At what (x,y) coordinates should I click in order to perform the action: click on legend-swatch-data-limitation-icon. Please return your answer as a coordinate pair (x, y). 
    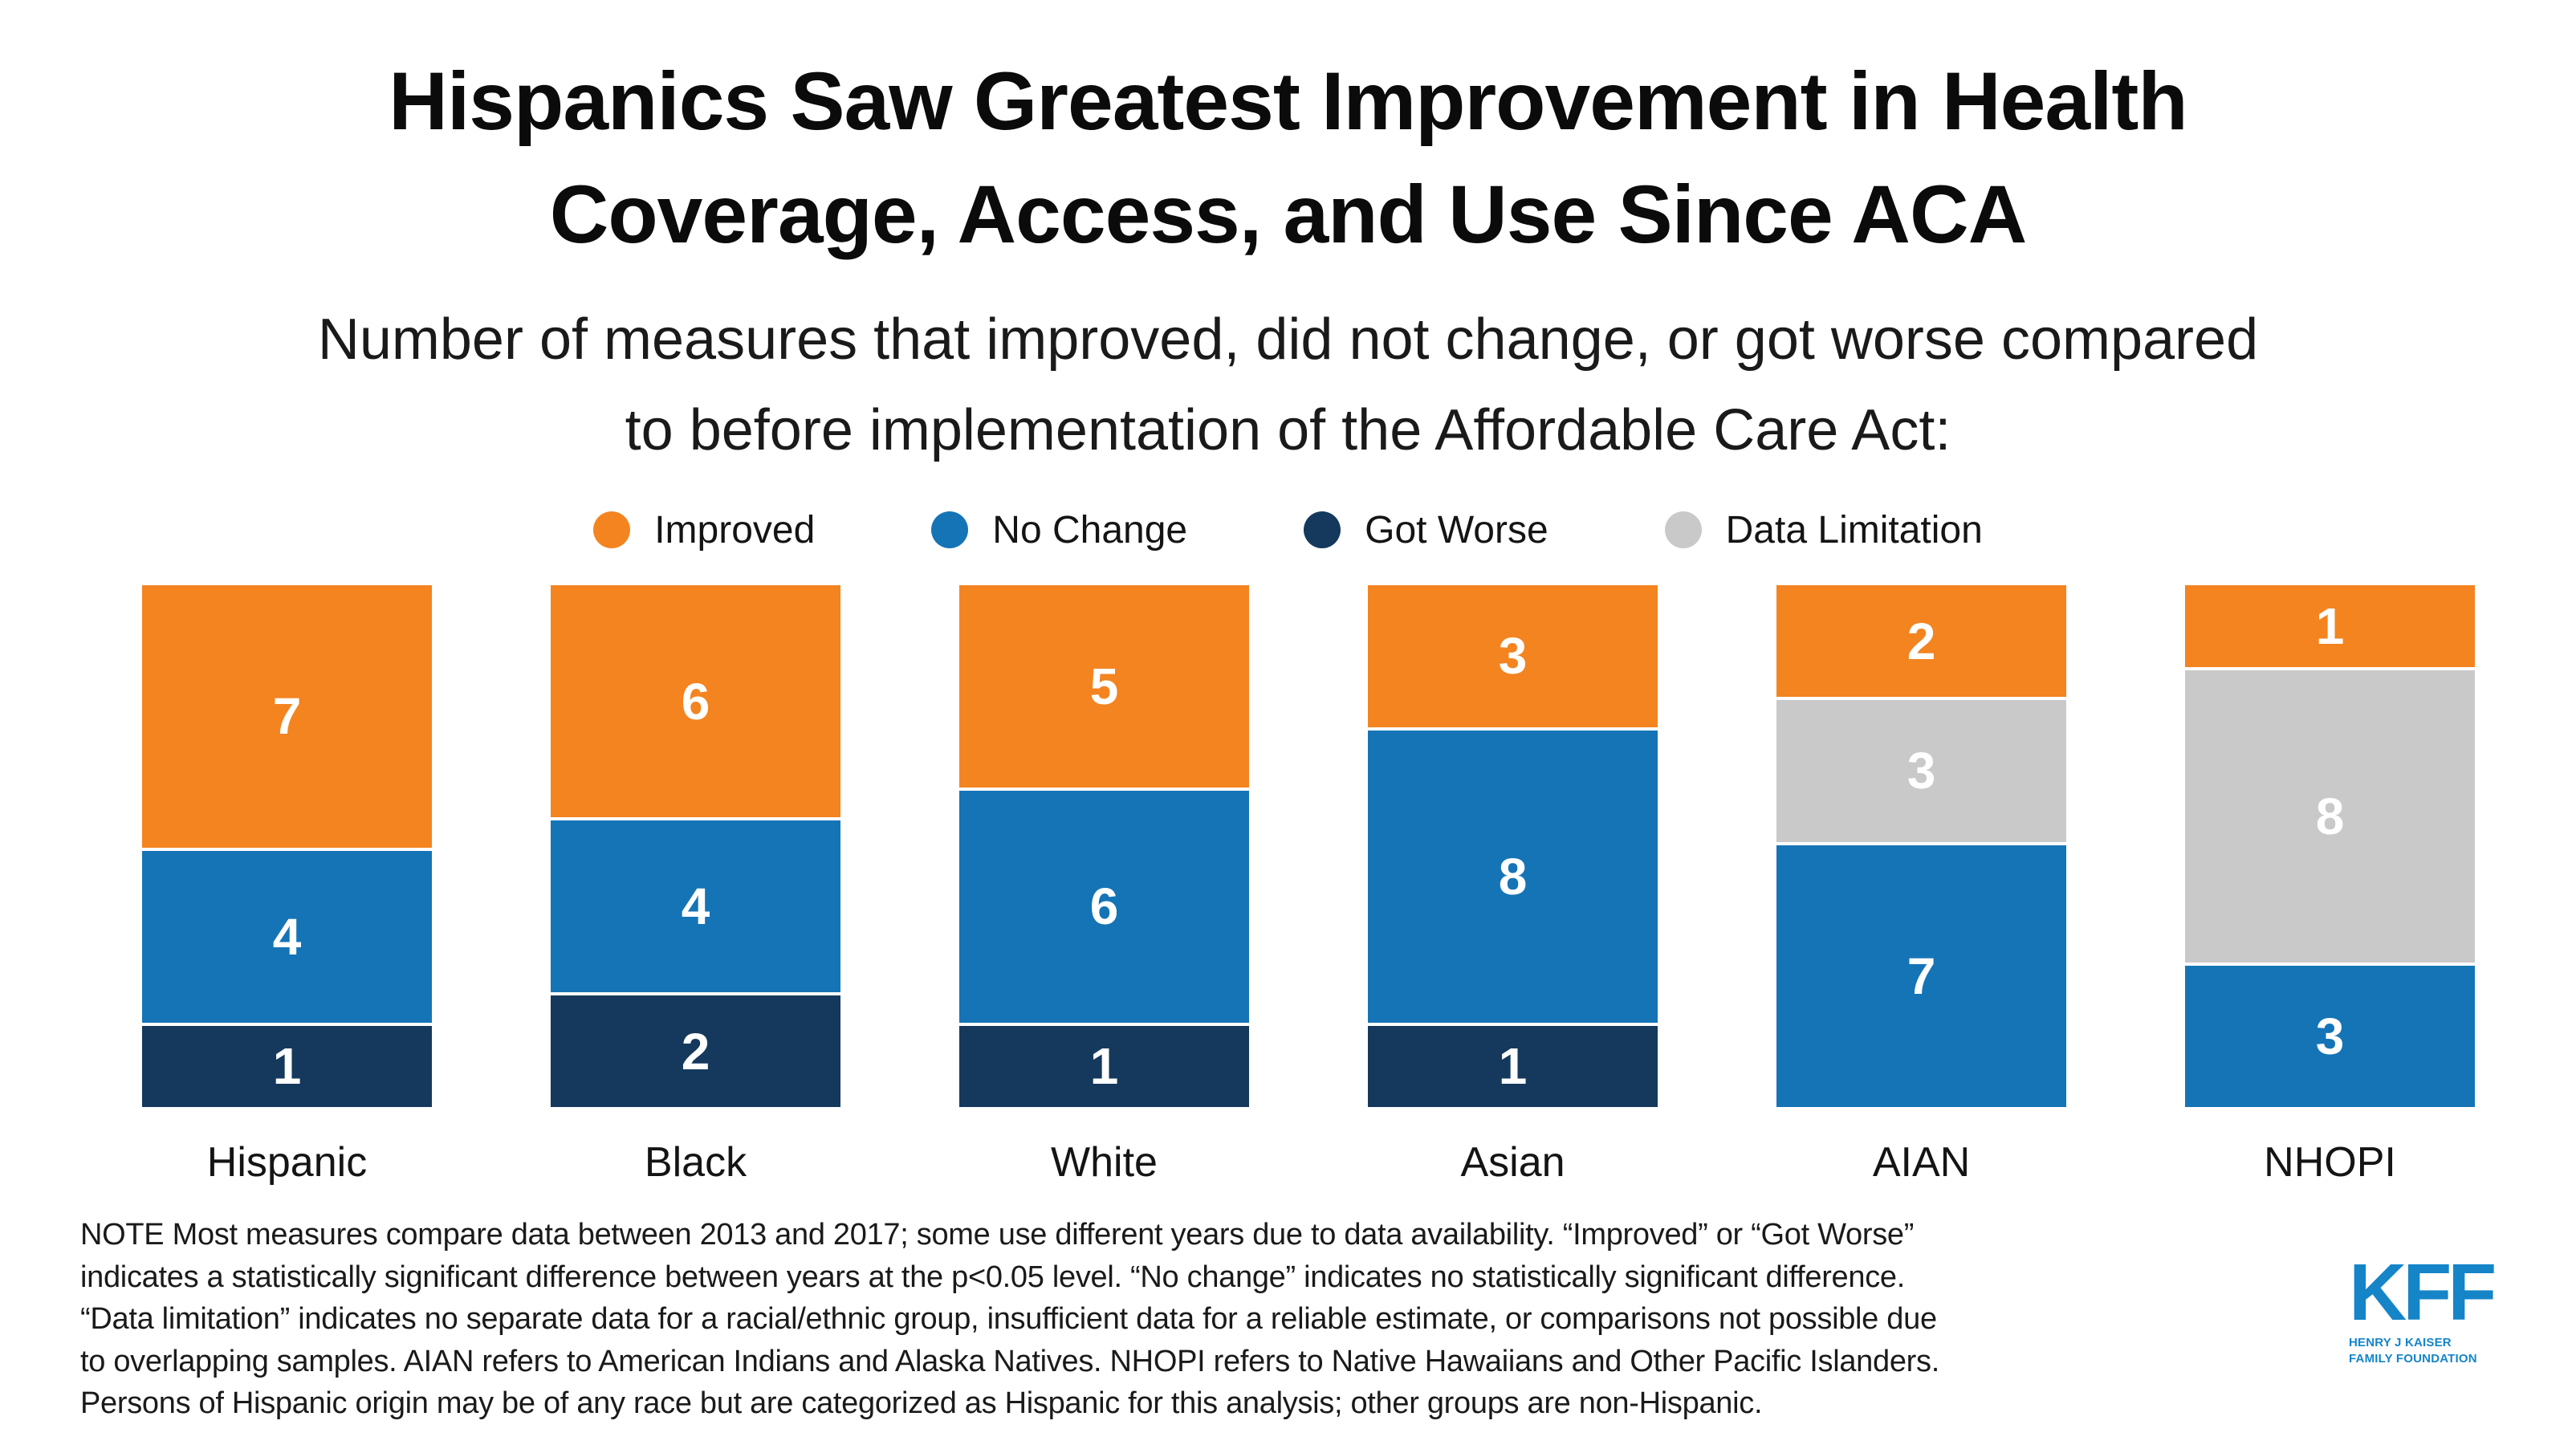
    Looking at the image, I should click on (1683, 529).